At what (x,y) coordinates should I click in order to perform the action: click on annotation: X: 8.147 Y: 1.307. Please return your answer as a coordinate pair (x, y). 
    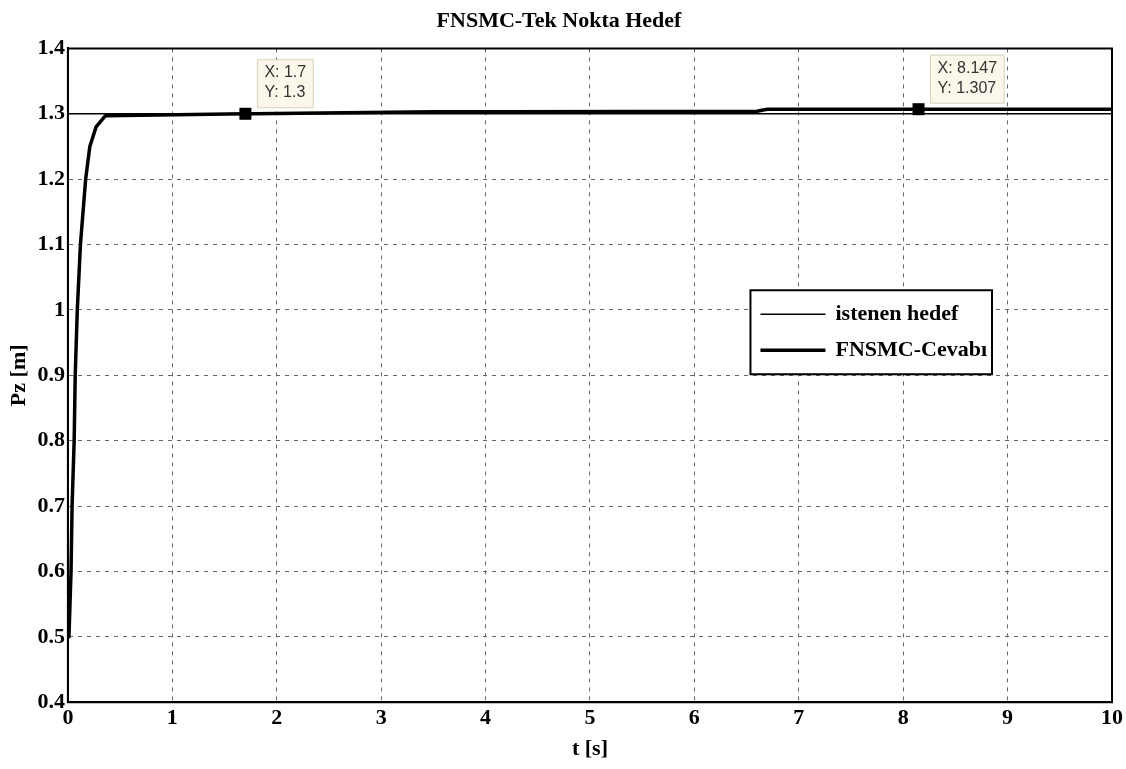
    Looking at the image, I should click on (967, 77).